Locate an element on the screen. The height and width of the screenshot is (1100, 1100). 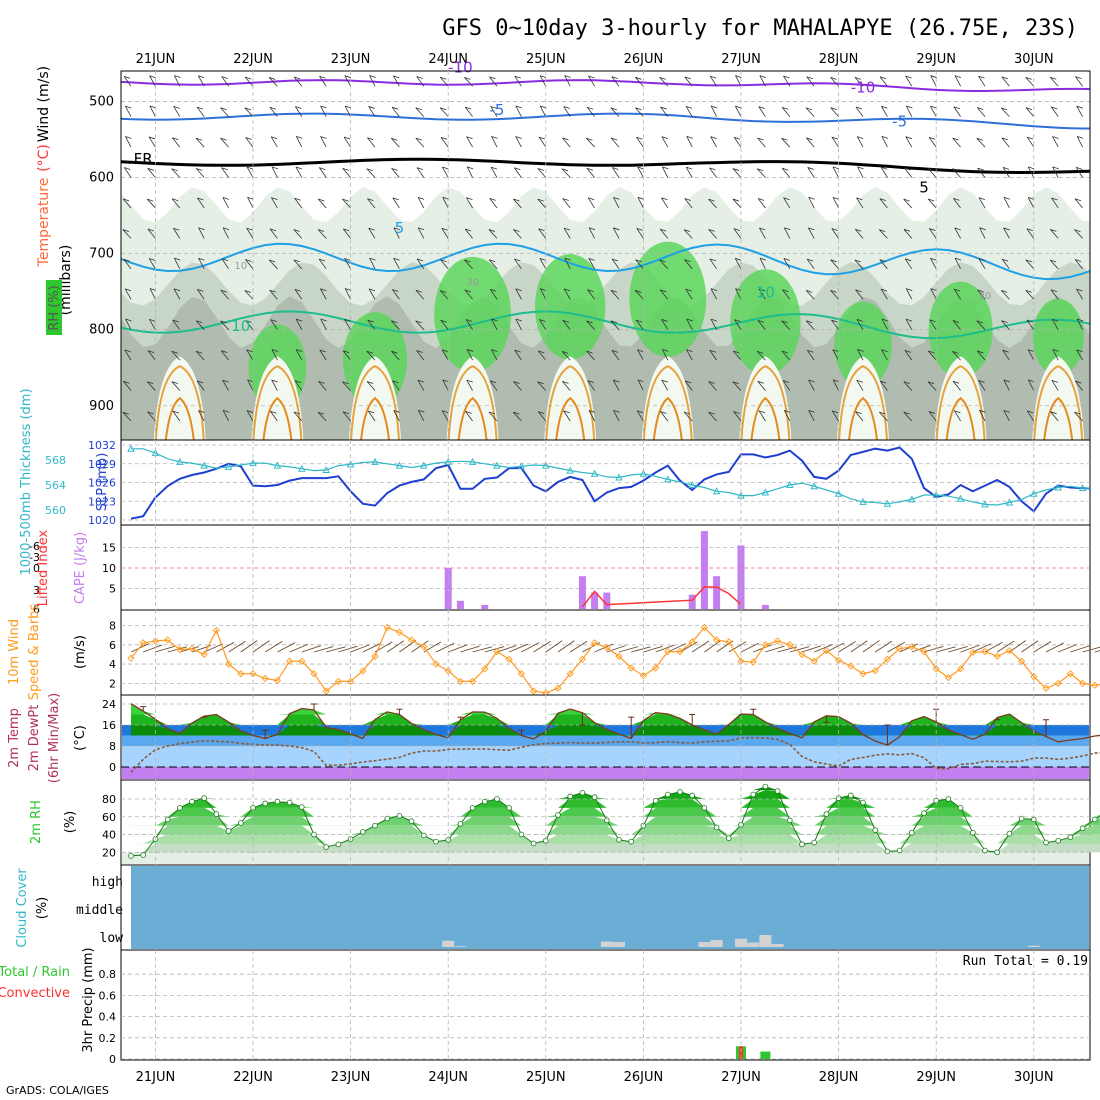
contour-label: 30 is located at coordinates (472, 283).